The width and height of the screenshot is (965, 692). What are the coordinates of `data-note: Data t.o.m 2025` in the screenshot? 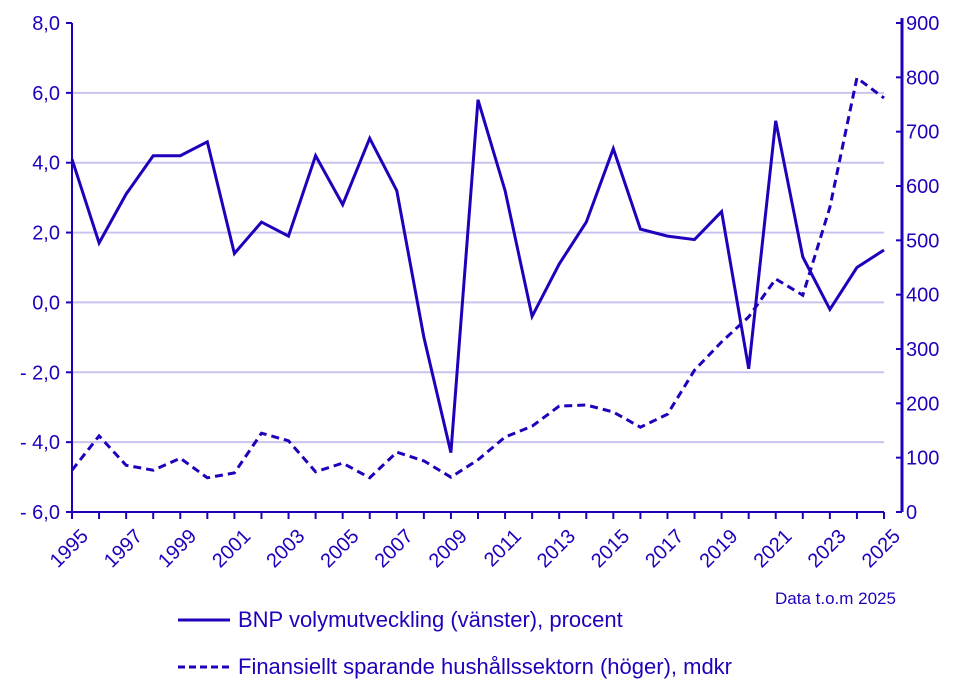 It's located at (835, 598).